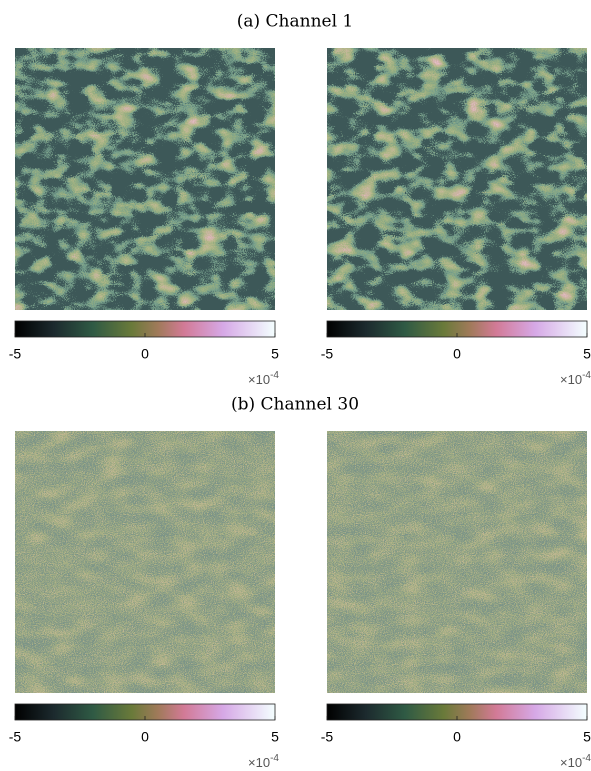  What do you see at coordinates (295, 22) in the screenshot?
I see `caption: (a) Channel 1` at bounding box center [295, 22].